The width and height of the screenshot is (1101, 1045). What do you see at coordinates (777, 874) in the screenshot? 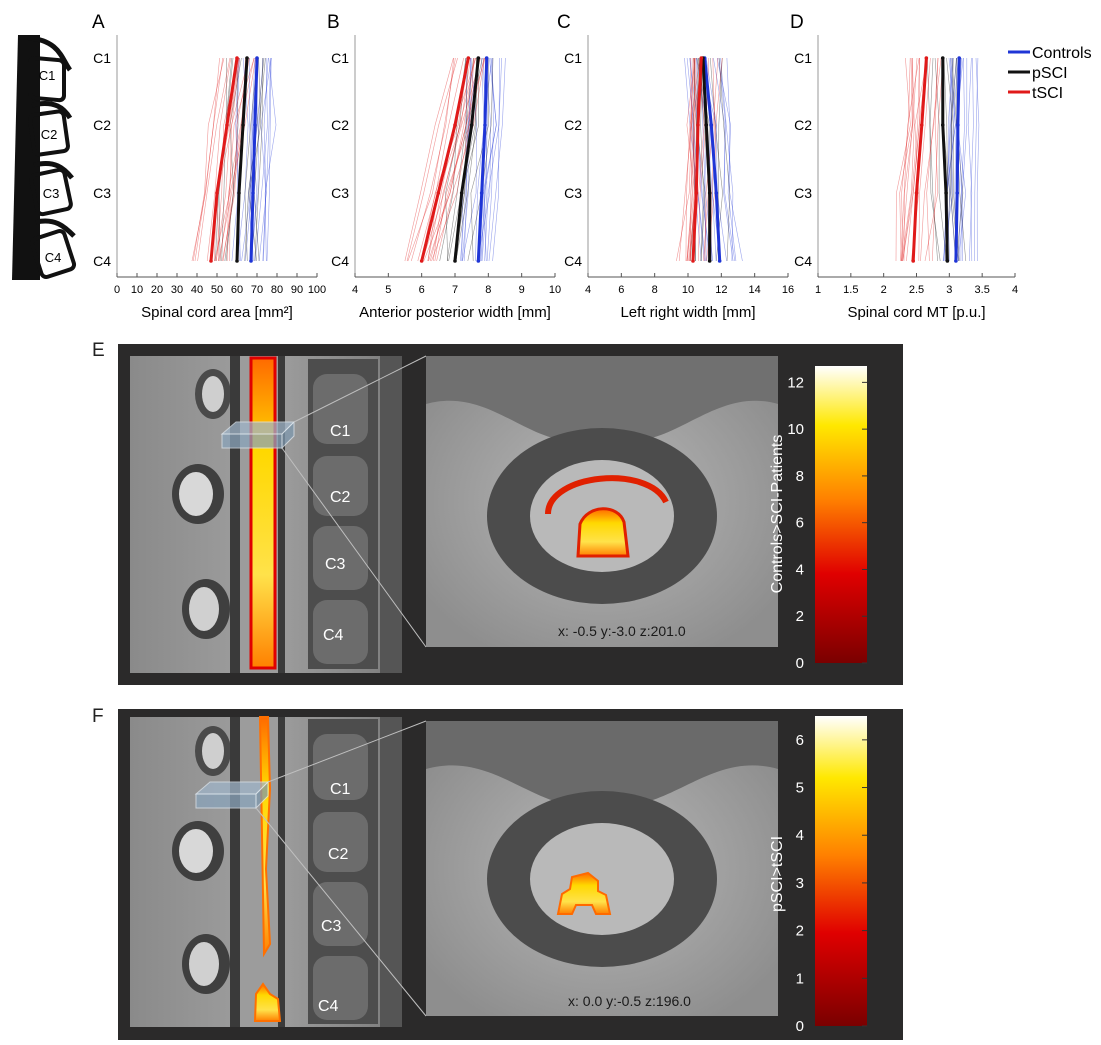
I see `colorbar-label-f: pSCI>tSCI` at bounding box center [777, 874].